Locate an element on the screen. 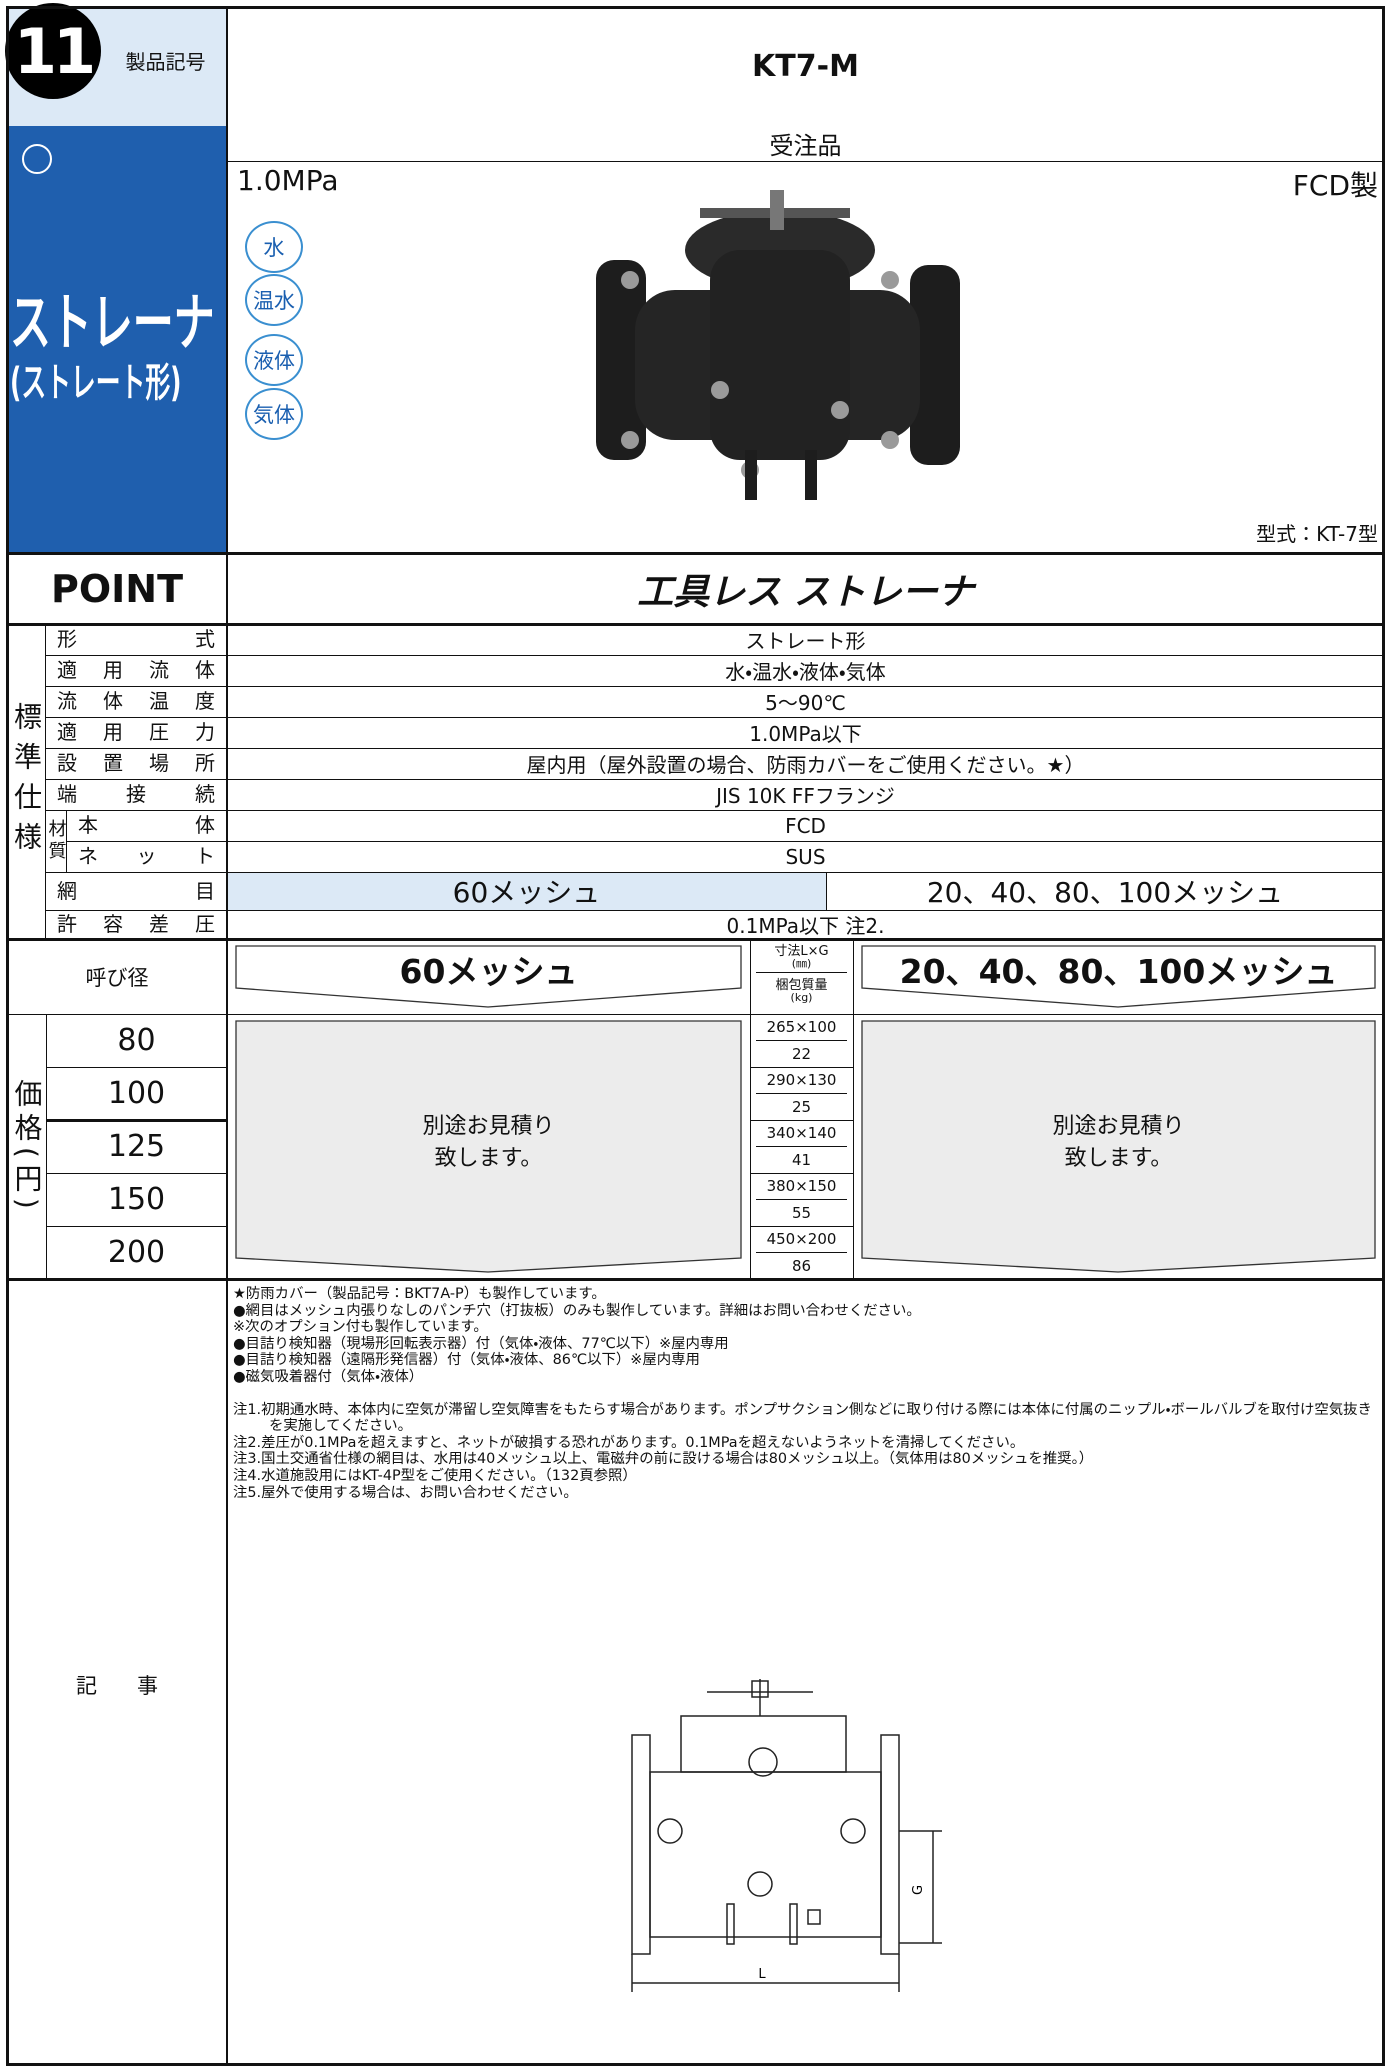 This screenshot has width=1391, height=2072. point-text: 工具レス ストレーナ is located at coordinates (805, 592).